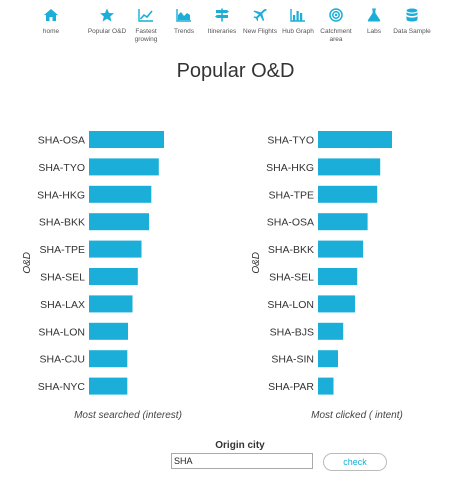  I want to click on nav-item-popular-od: Popular O&D, so click(107, 22).